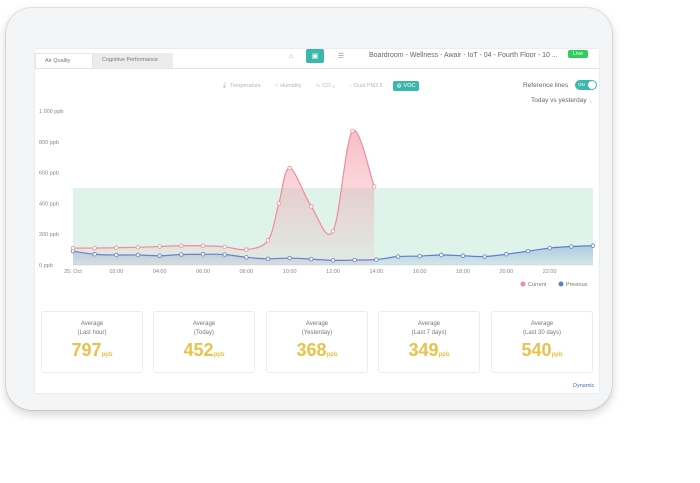  Describe the element at coordinates (542, 350) in the screenshot. I see `card-value: 540ppb` at that location.